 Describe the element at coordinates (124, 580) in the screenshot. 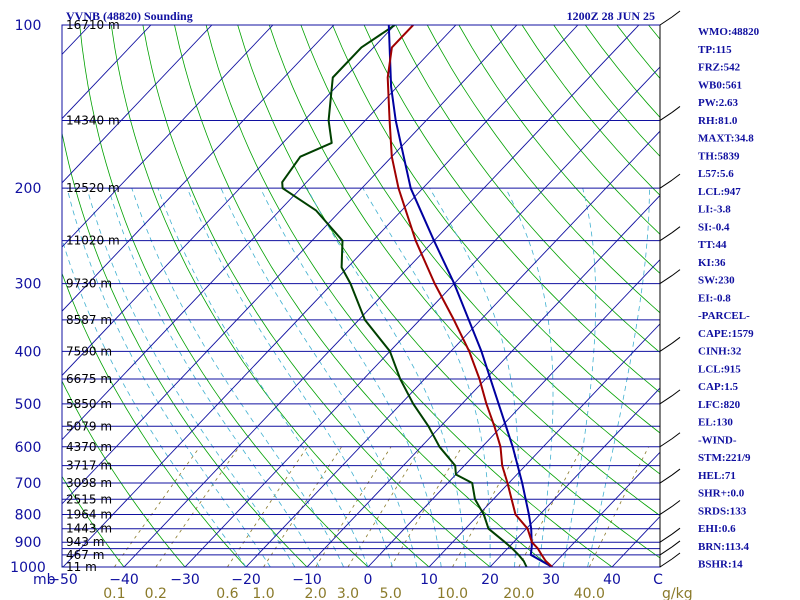

I see `temperature-tick-label: −40` at that location.